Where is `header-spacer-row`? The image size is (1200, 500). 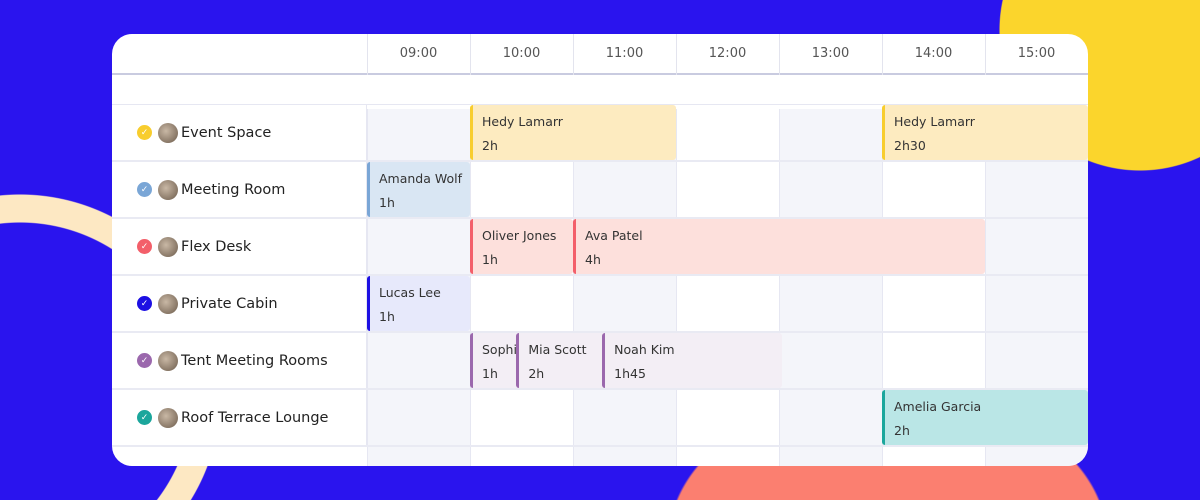
header-spacer-row is located at coordinates (600, 90).